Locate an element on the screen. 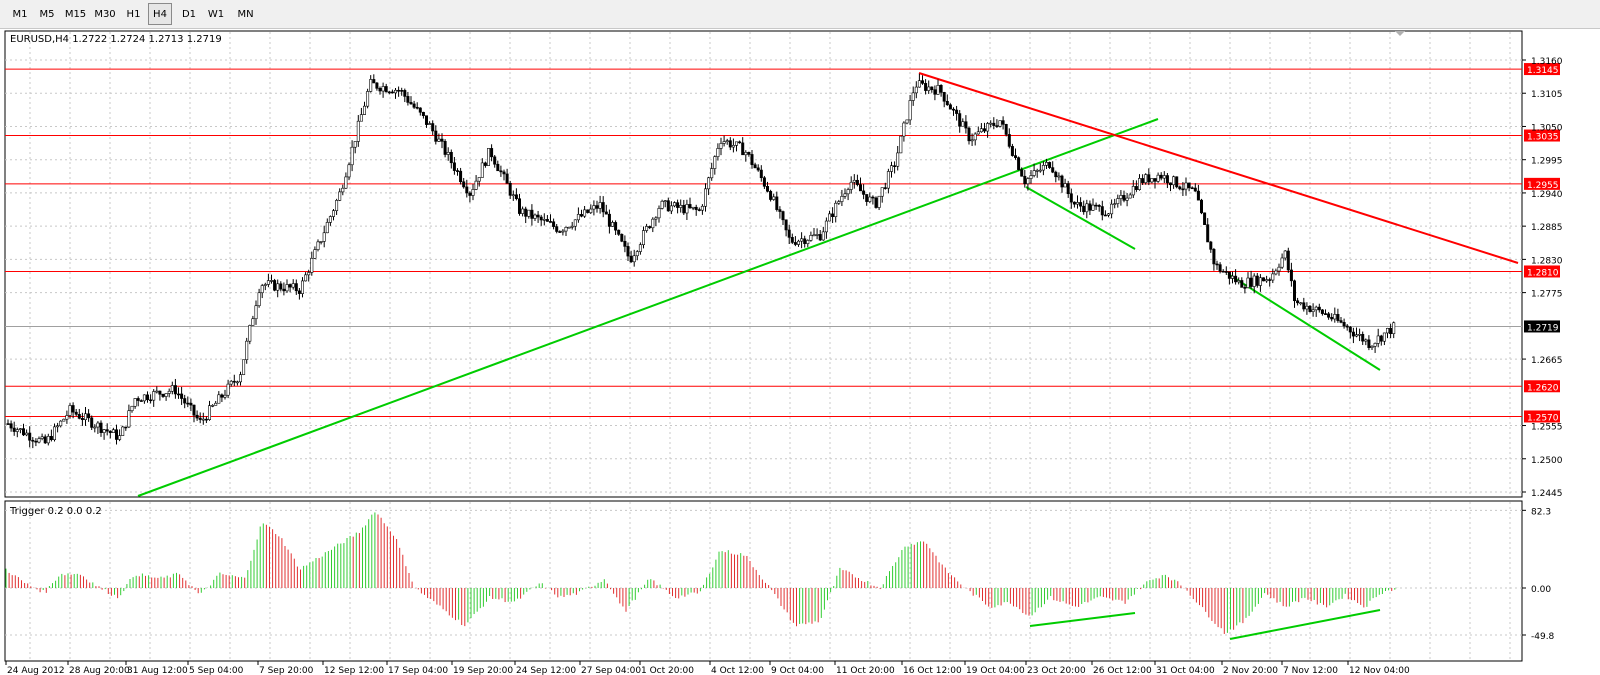  price-tick-label: 1.2775 is located at coordinates (1547, 295).